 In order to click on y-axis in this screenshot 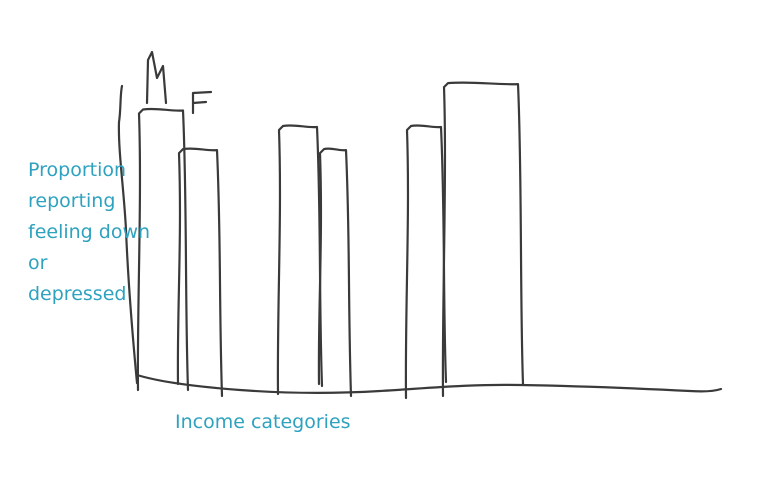, I will do `click(128, 234)`.